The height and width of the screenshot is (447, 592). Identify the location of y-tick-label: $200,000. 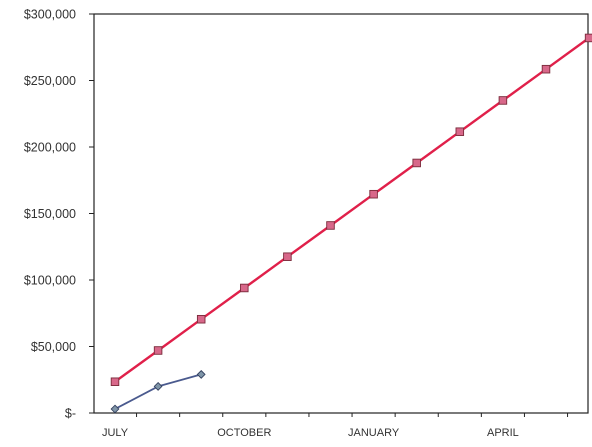
(50, 148).